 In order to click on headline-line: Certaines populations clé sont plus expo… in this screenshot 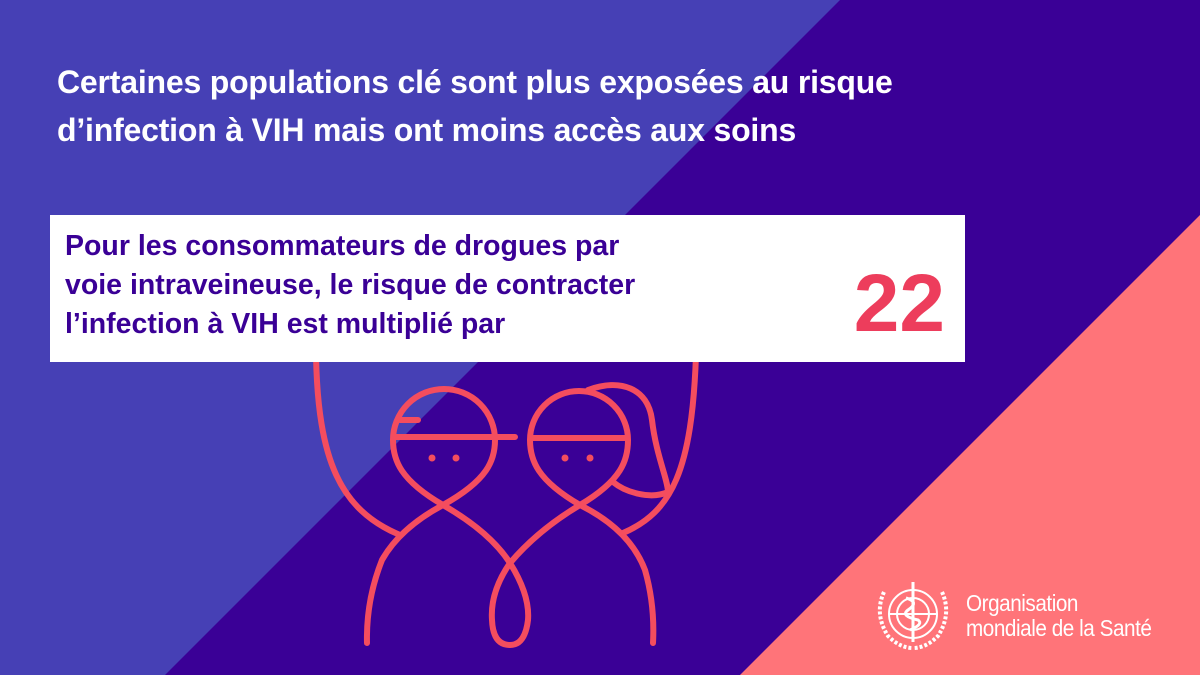, I will do `click(475, 82)`.